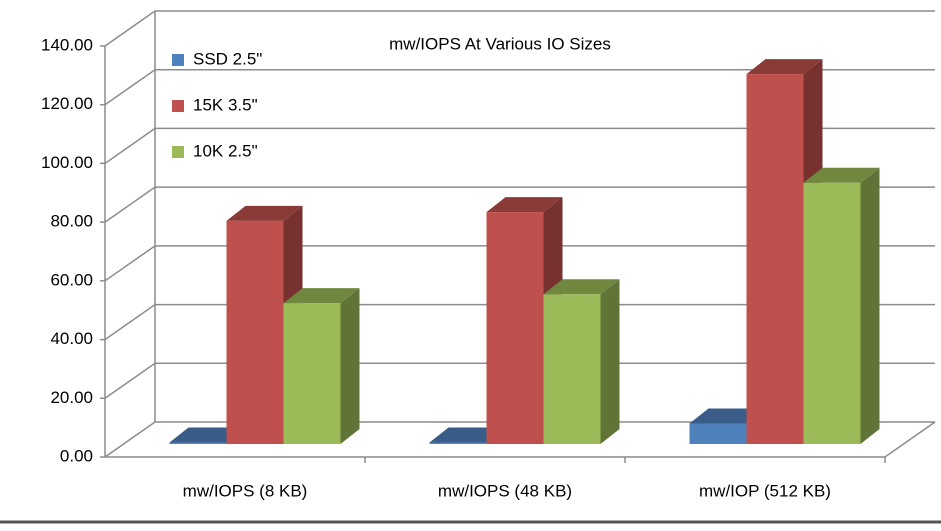  Describe the element at coordinates (505, 490) in the screenshot. I see `x-tick-label: mw/IOPS (48 KB)` at that location.